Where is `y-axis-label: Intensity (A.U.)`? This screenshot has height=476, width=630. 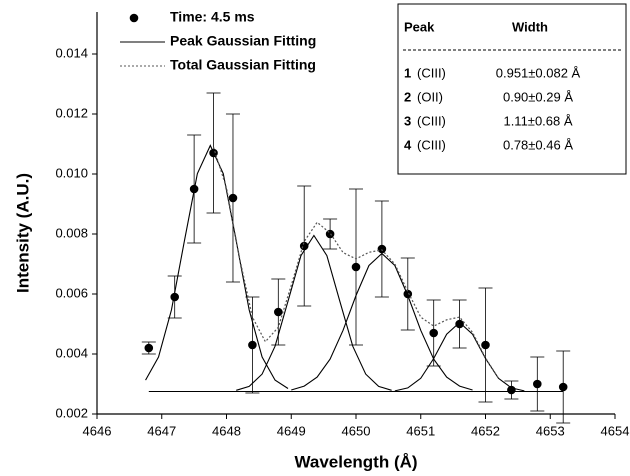
y-axis-label: Intensity (A.U.) is located at coordinates (22, 233).